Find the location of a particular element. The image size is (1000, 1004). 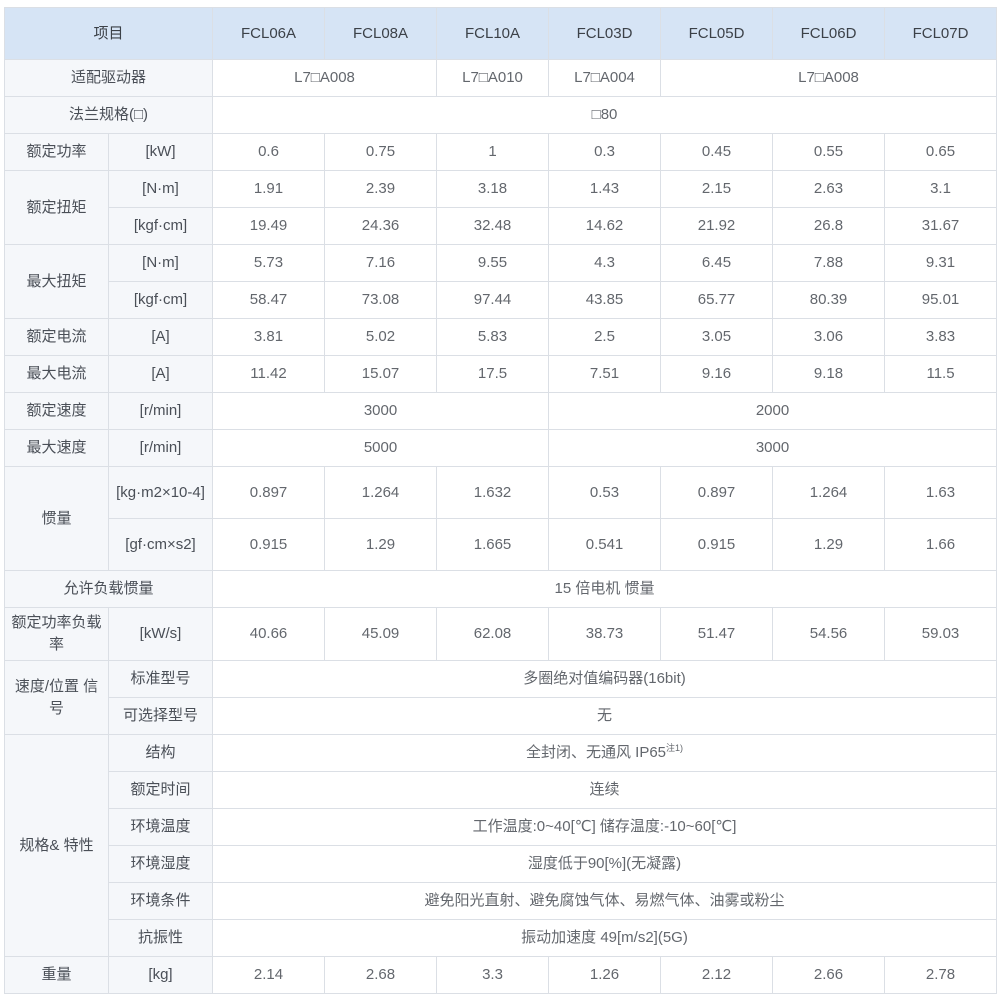

row-label: 额定功率负载率 is located at coordinates (56, 634).